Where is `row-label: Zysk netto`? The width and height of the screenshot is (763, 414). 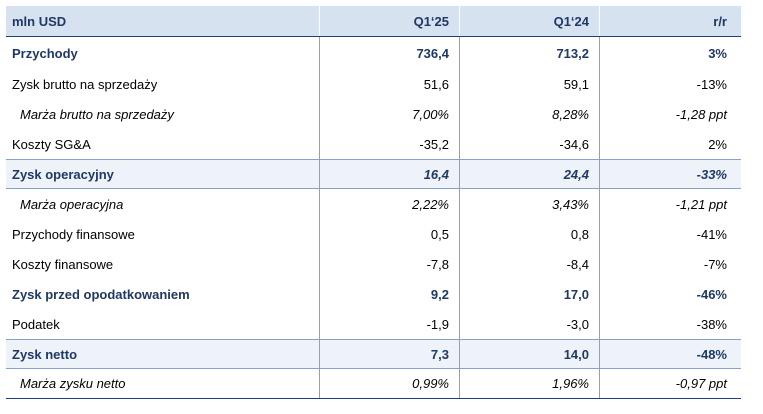 row-label: Zysk netto is located at coordinates (45, 354).